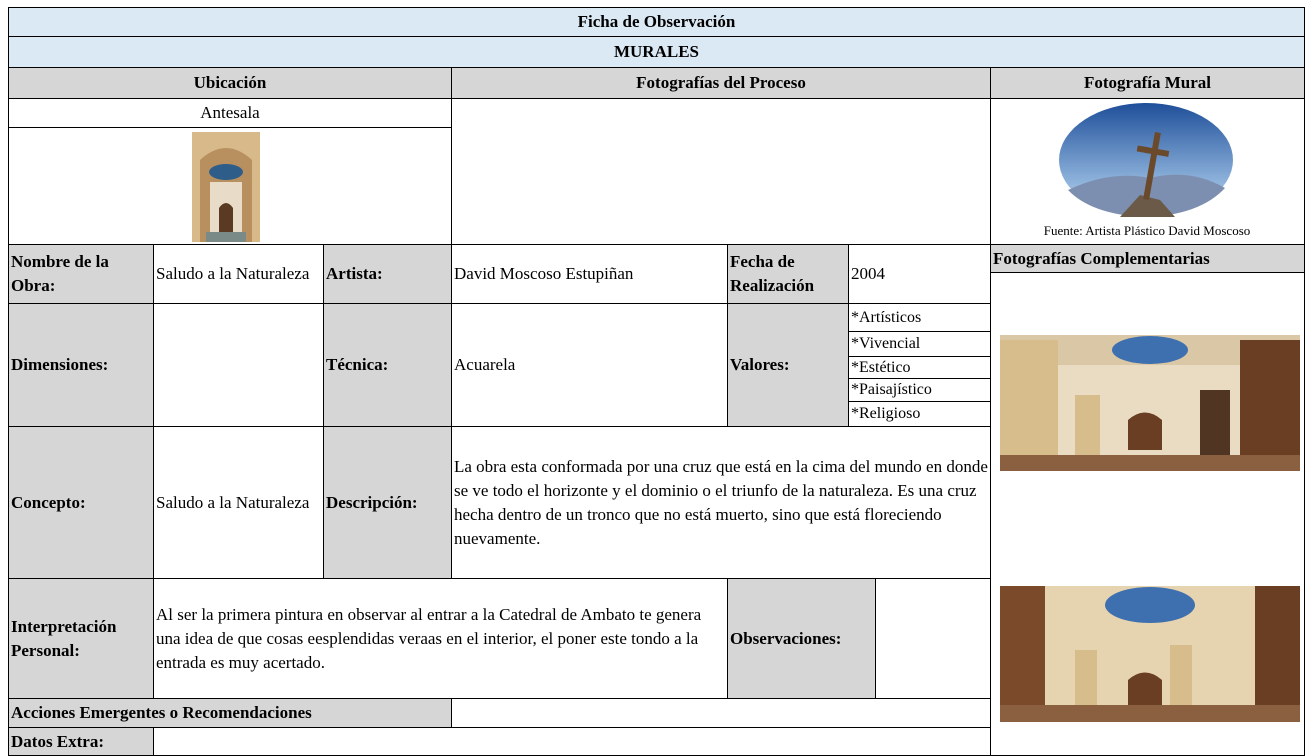 This screenshot has width=1306, height=756. What do you see at coordinates (387, 365) in the screenshot?
I see `field-label: Técnica:` at bounding box center [387, 365].